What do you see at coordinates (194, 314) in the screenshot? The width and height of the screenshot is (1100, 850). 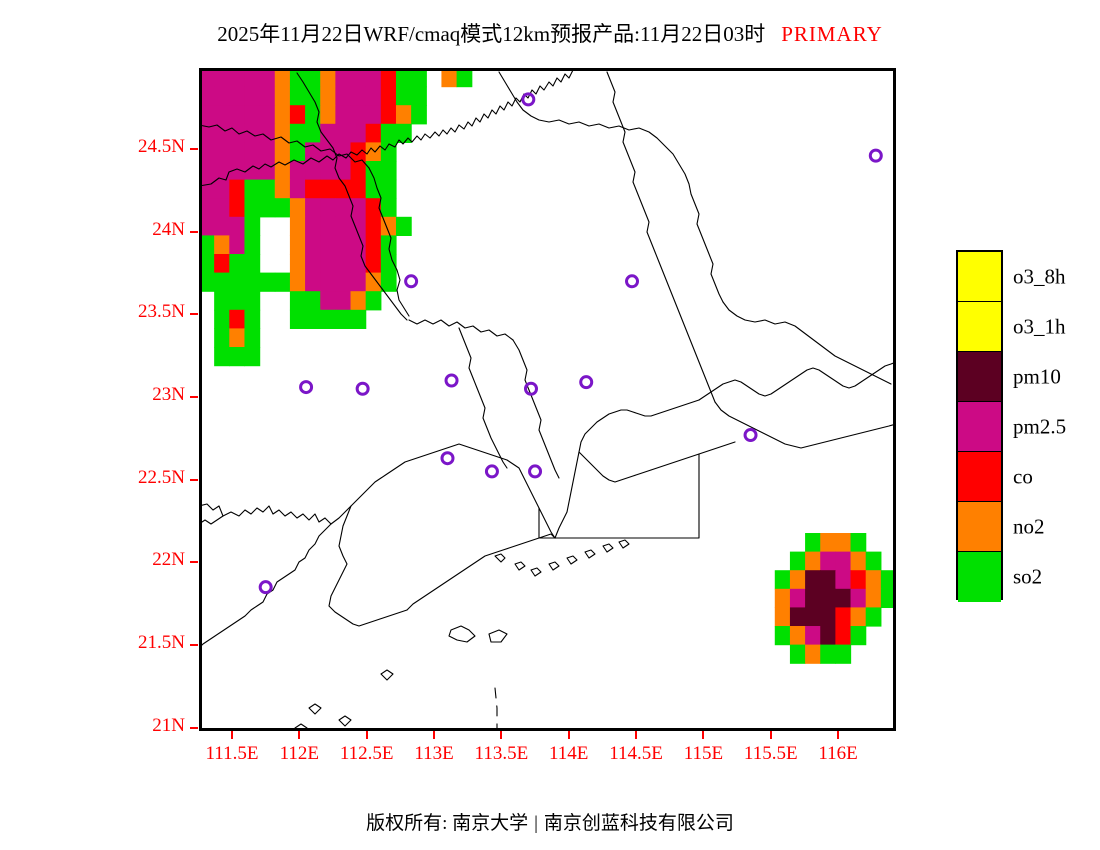 I see `y-tick-mark` at bounding box center [194, 314].